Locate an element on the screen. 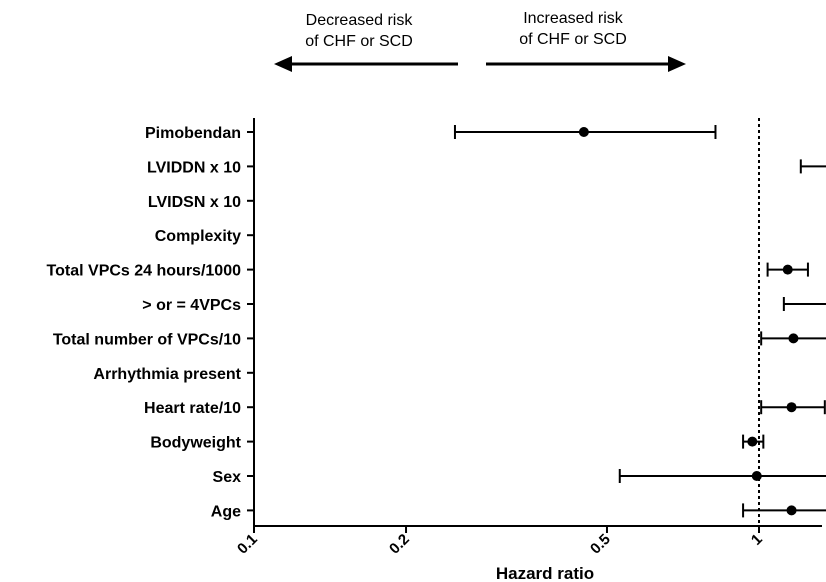 Image resolution: width=826 pixels, height=582 pixels. category-label: Total number of VPCs/10 is located at coordinates (147, 339).